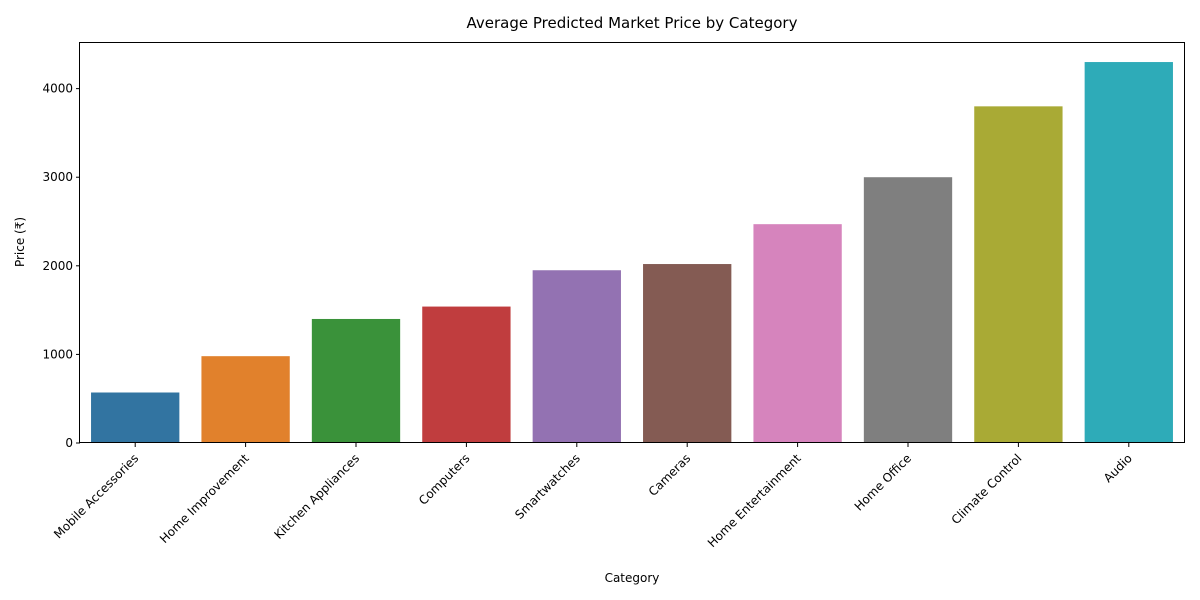 The image size is (1200, 600). What do you see at coordinates (670, 475) in the screenshot?
I see `x-tick-label: Cameras` at bounding box center [670, 475].